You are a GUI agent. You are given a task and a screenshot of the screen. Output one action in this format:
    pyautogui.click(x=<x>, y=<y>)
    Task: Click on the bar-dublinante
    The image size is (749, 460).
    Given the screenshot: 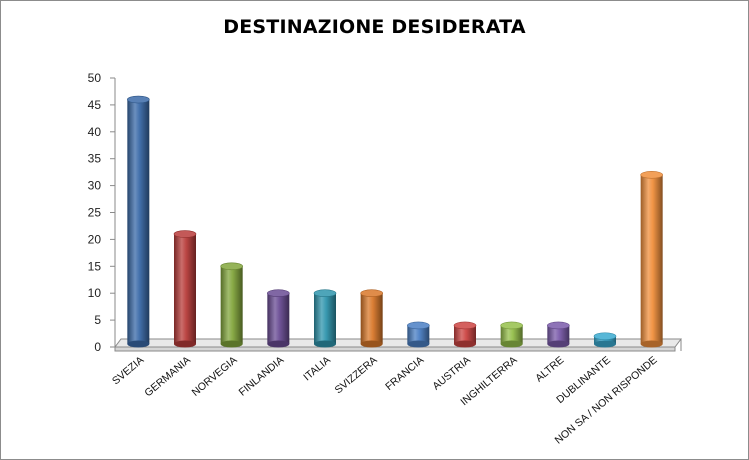 What is the action you would take?
    pyautogui.click(x=605, y=340)
    